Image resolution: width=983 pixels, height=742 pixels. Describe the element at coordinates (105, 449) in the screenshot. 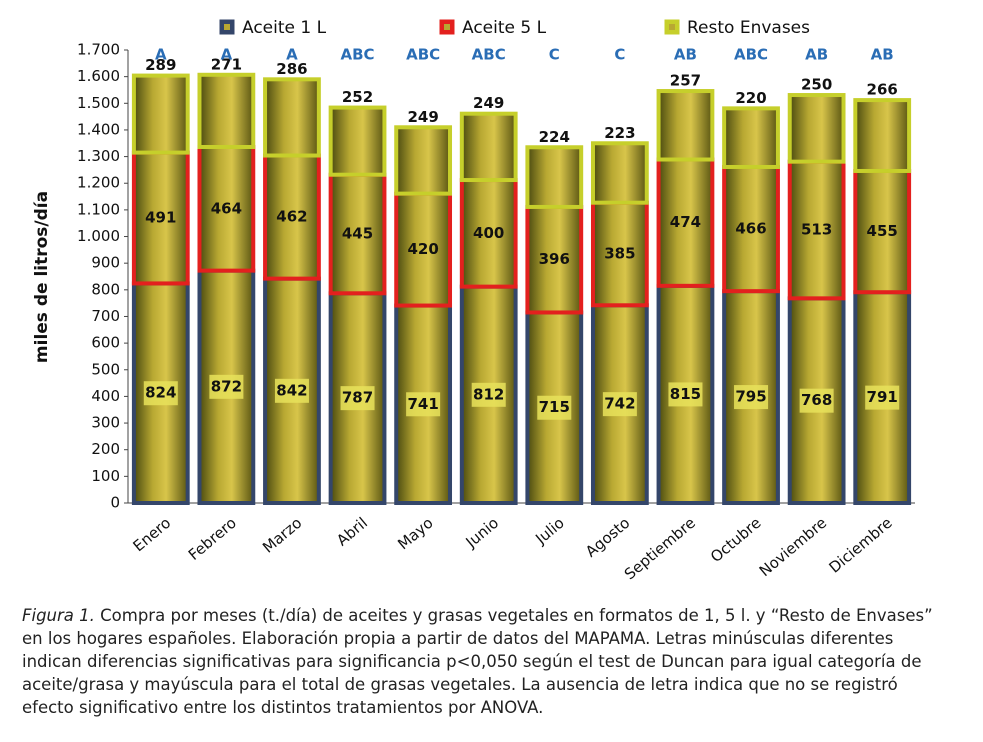

I see `y-tick-label: 200` at that location.